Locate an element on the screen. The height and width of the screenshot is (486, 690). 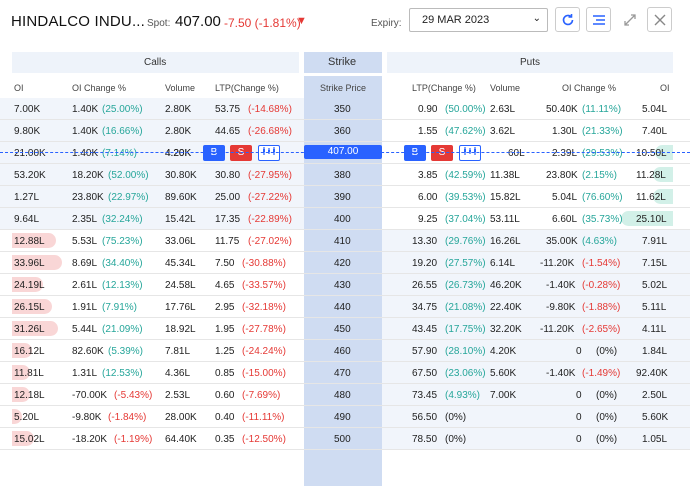
put-oi: 5.02L is located at coordinates (655, 285).